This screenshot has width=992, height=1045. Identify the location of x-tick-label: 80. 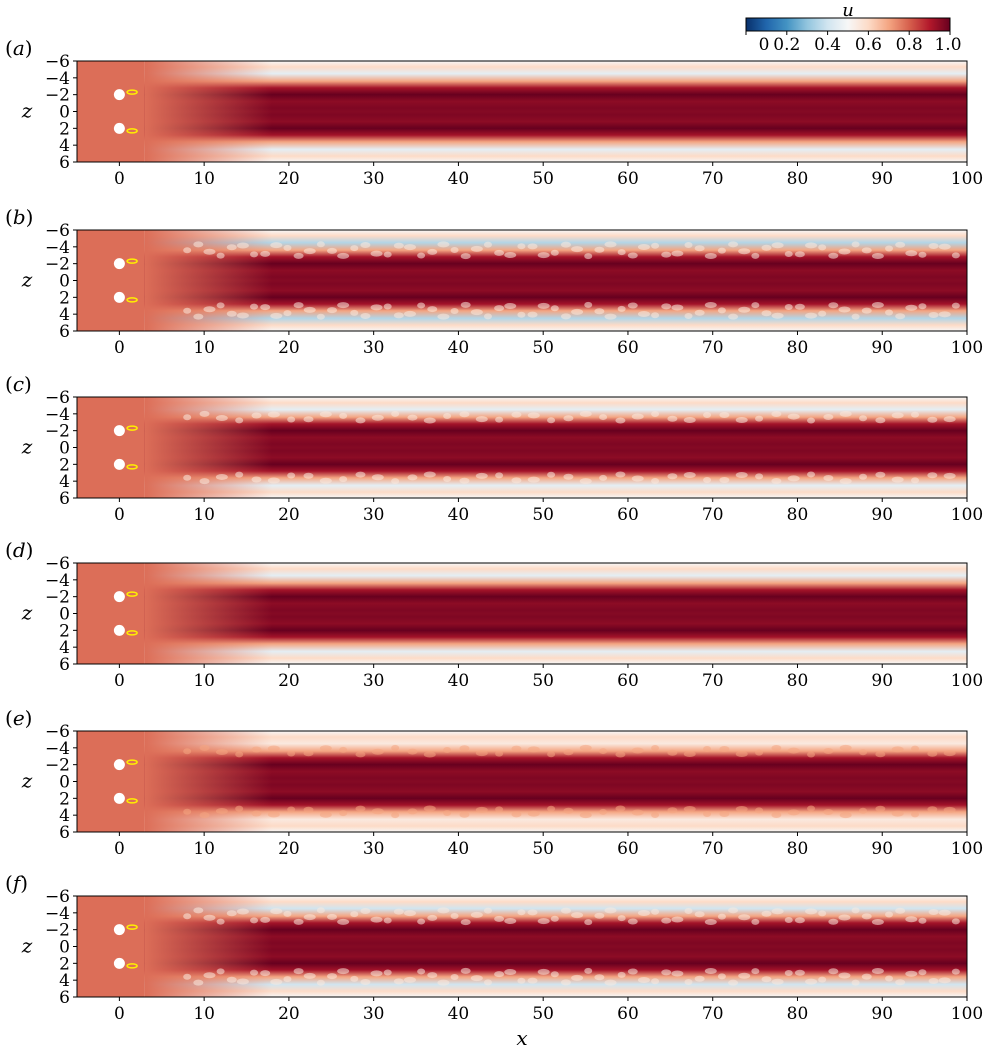
(798, 348).